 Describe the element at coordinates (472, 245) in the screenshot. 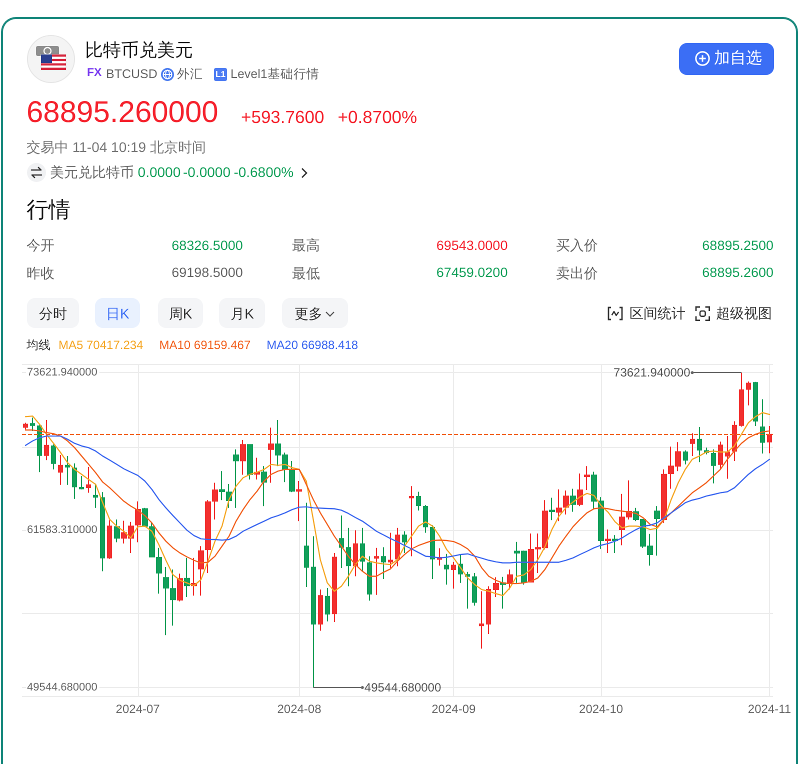

I see `text: 69543.0000` at that location.